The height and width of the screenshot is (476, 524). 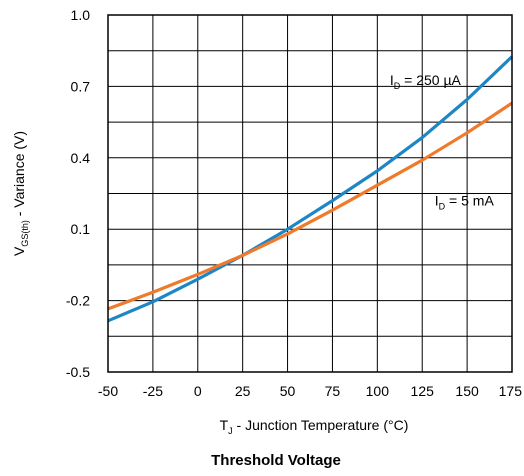 I want to click on x-tick-label: 75, so click(x=333, y=391).